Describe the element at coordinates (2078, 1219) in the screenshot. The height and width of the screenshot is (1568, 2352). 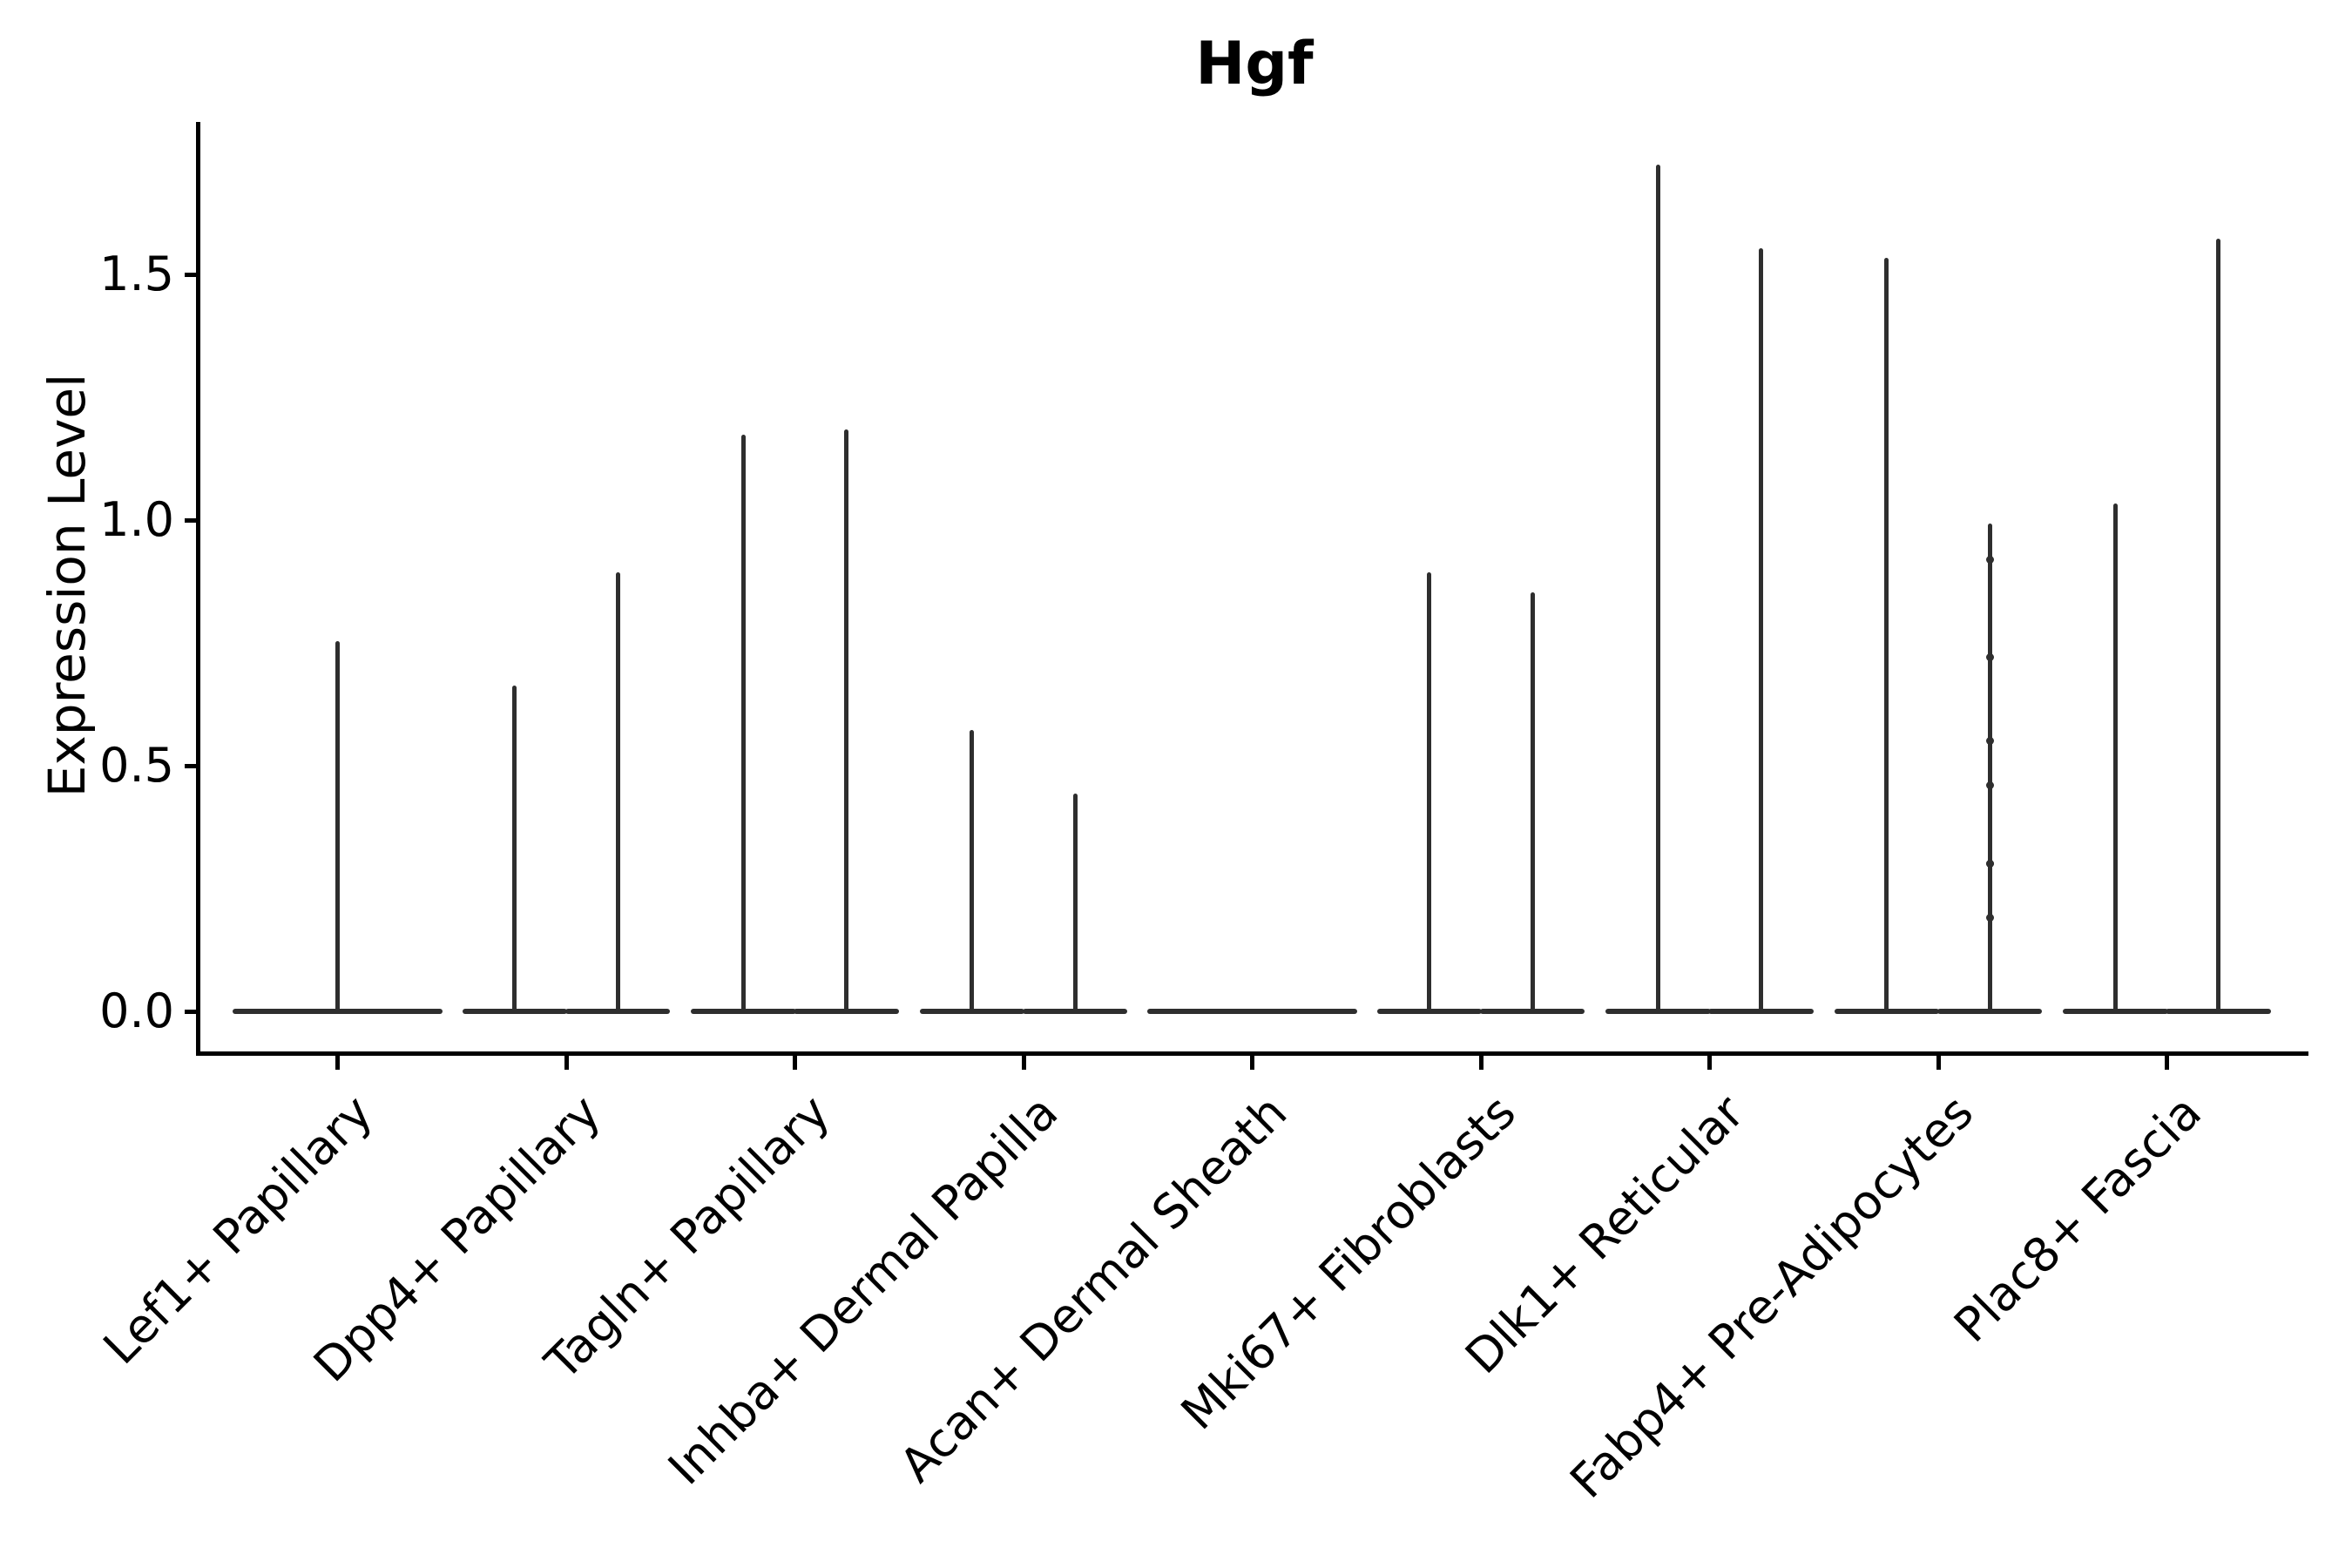
I see `x-tick-label: Plac8+ Fascia` at that location.